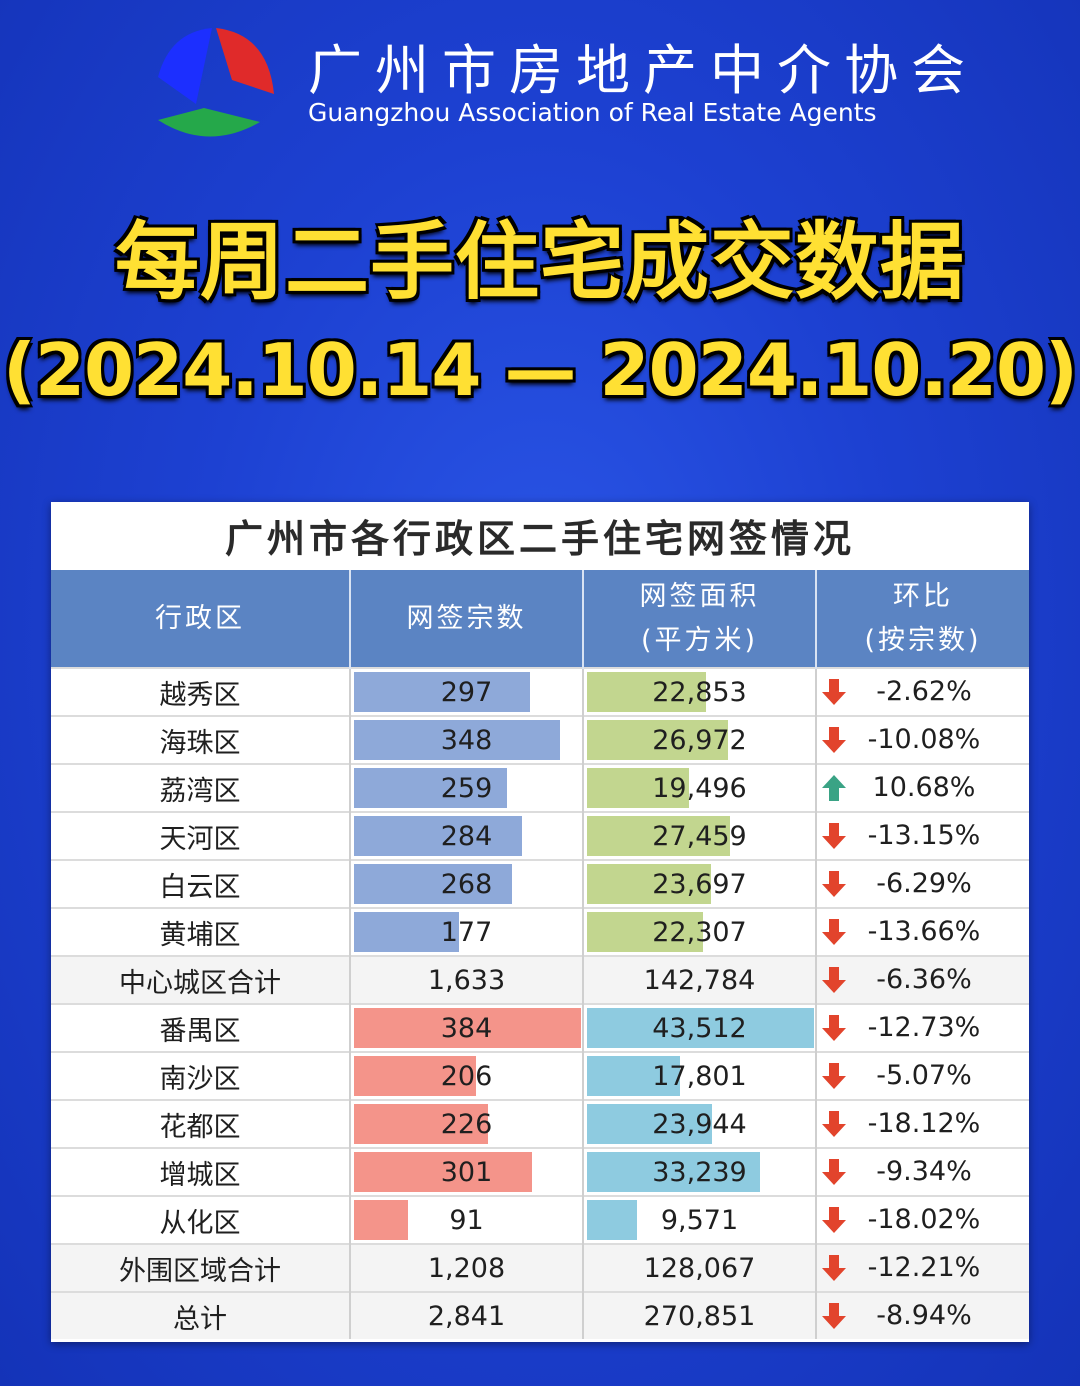 This screenshot has height=1386, width=1080. What do you see at coordinates (201, 979) in the screenshot?
I see `district-name: 中心城区合计` at bounding box center [201, 979].